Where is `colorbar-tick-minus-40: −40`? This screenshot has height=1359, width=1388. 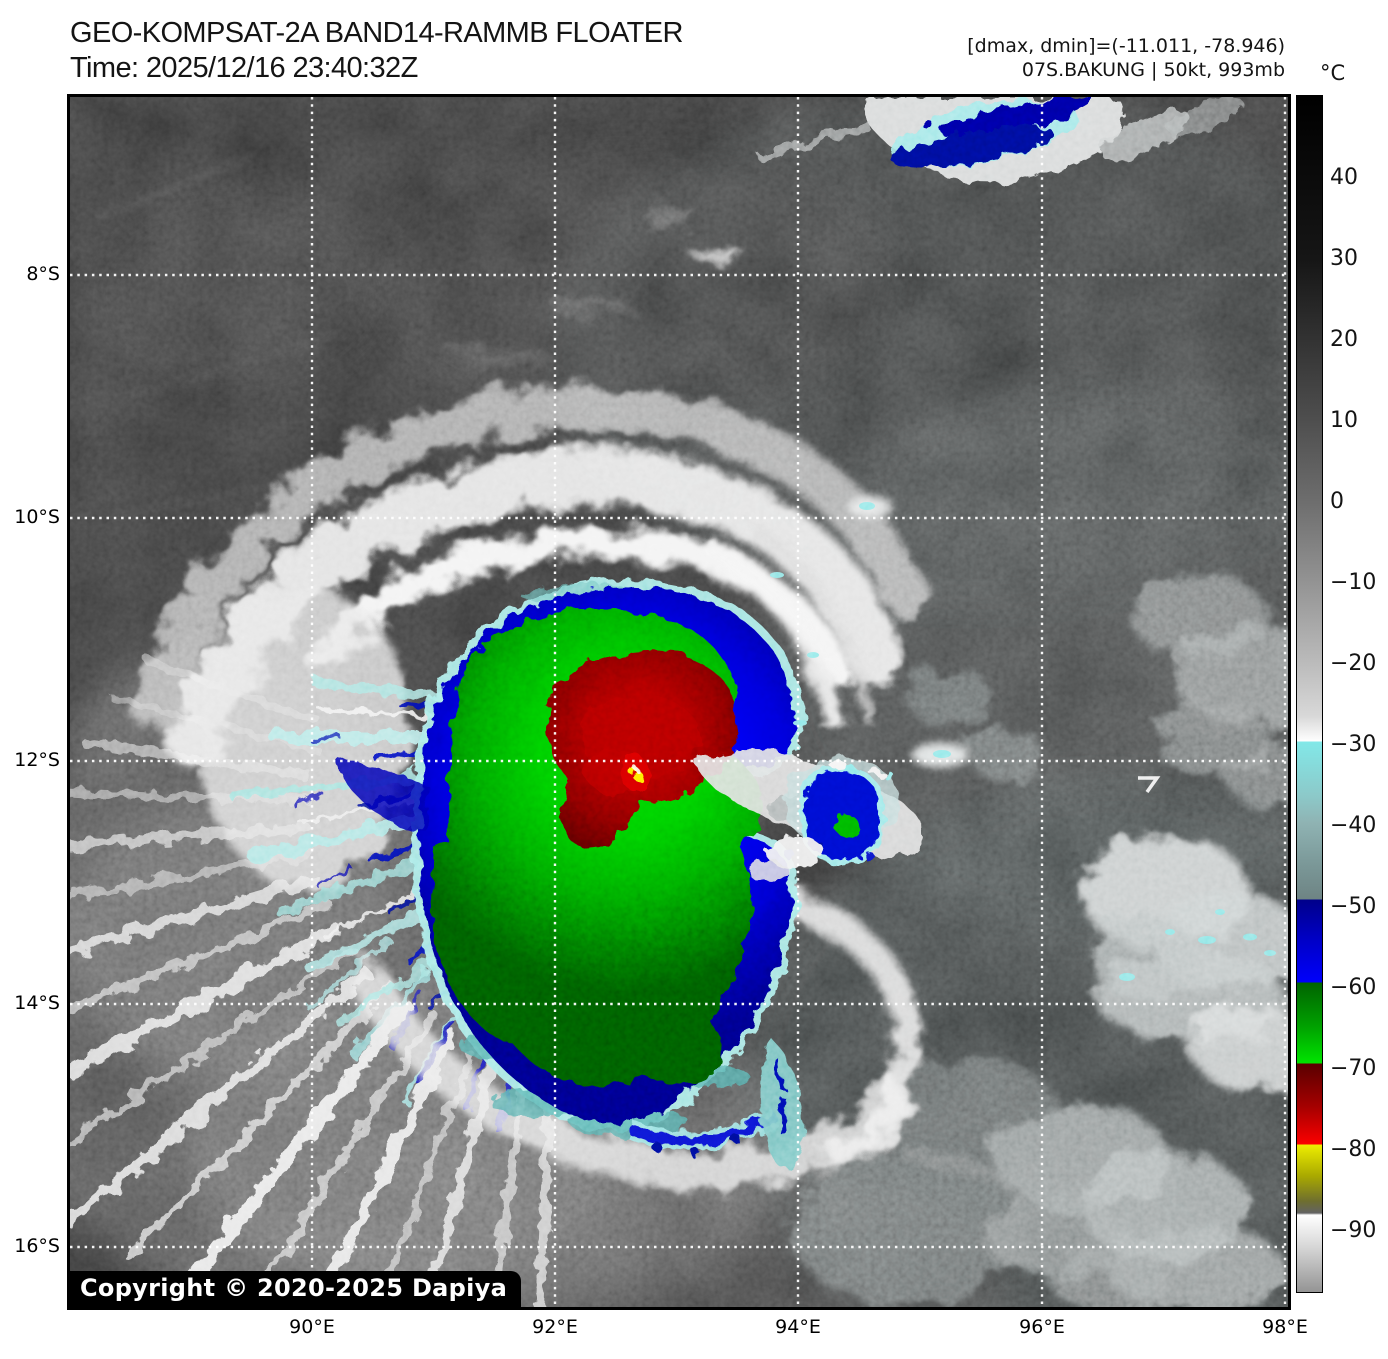 colorbar-tick-minus-40: −40 is located at coordinates (1353, 825).